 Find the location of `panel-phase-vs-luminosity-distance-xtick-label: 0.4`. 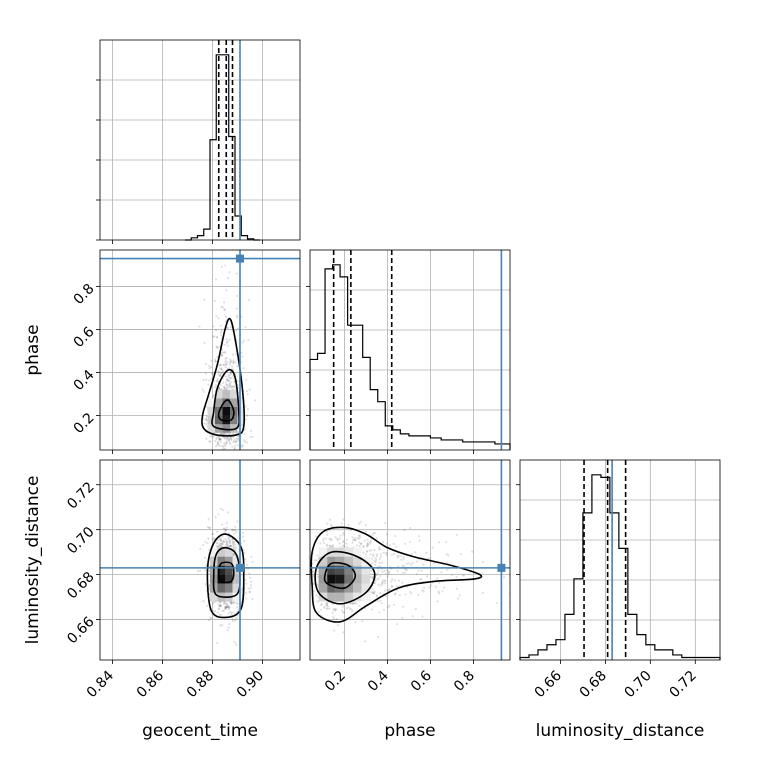

panel-phase-vs-luminosity-distance-xtick-label: 0.4 is located at coordinates (378, 681).